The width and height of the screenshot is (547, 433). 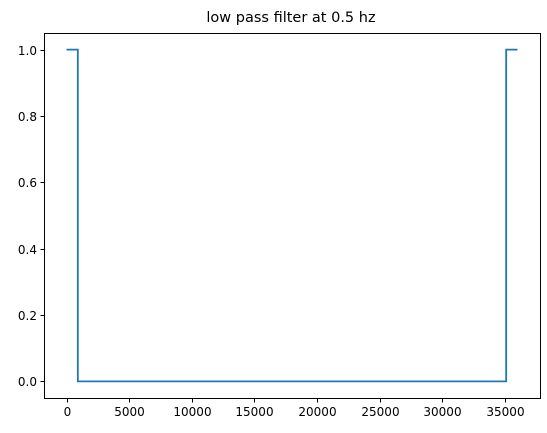 I want to click on chart-title: low pass filter at 0.5 hz, so click(x=290, y=18).